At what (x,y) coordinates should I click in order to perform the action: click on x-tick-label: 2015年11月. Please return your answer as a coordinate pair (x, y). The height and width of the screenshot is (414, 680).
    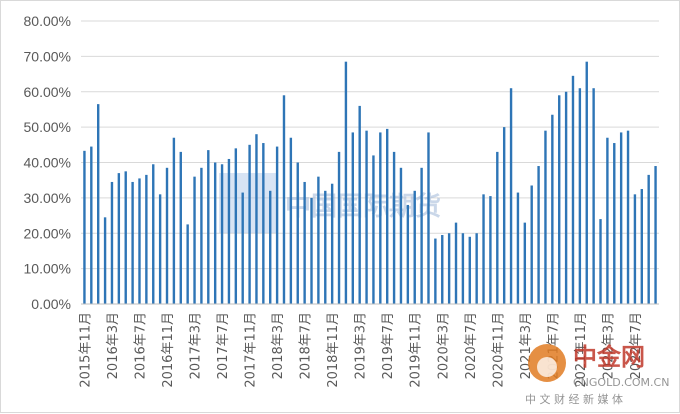
    Looking at the image, I should click on (85, 350).